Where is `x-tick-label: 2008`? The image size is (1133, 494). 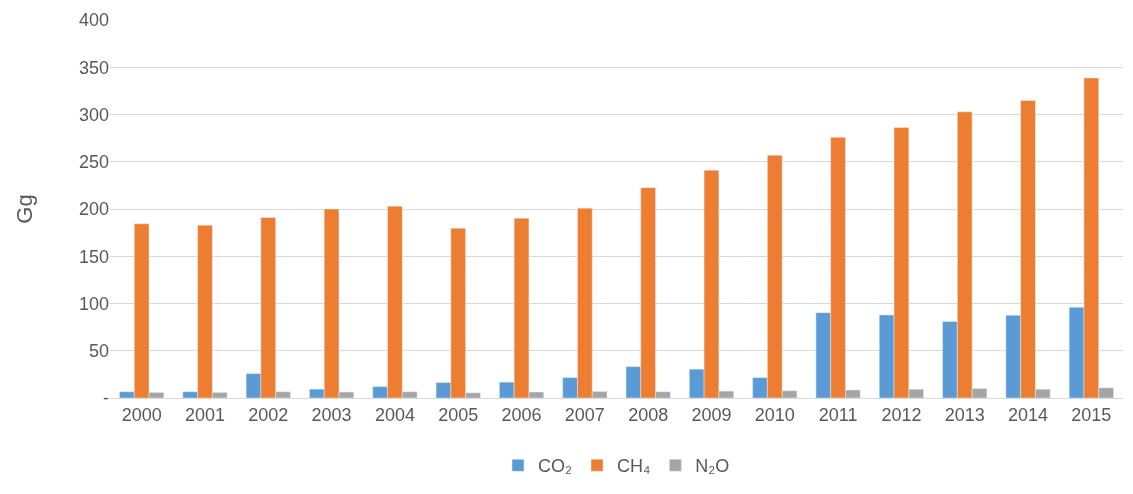
x-tick-label: 2008 is located at coordinates (648, 414).